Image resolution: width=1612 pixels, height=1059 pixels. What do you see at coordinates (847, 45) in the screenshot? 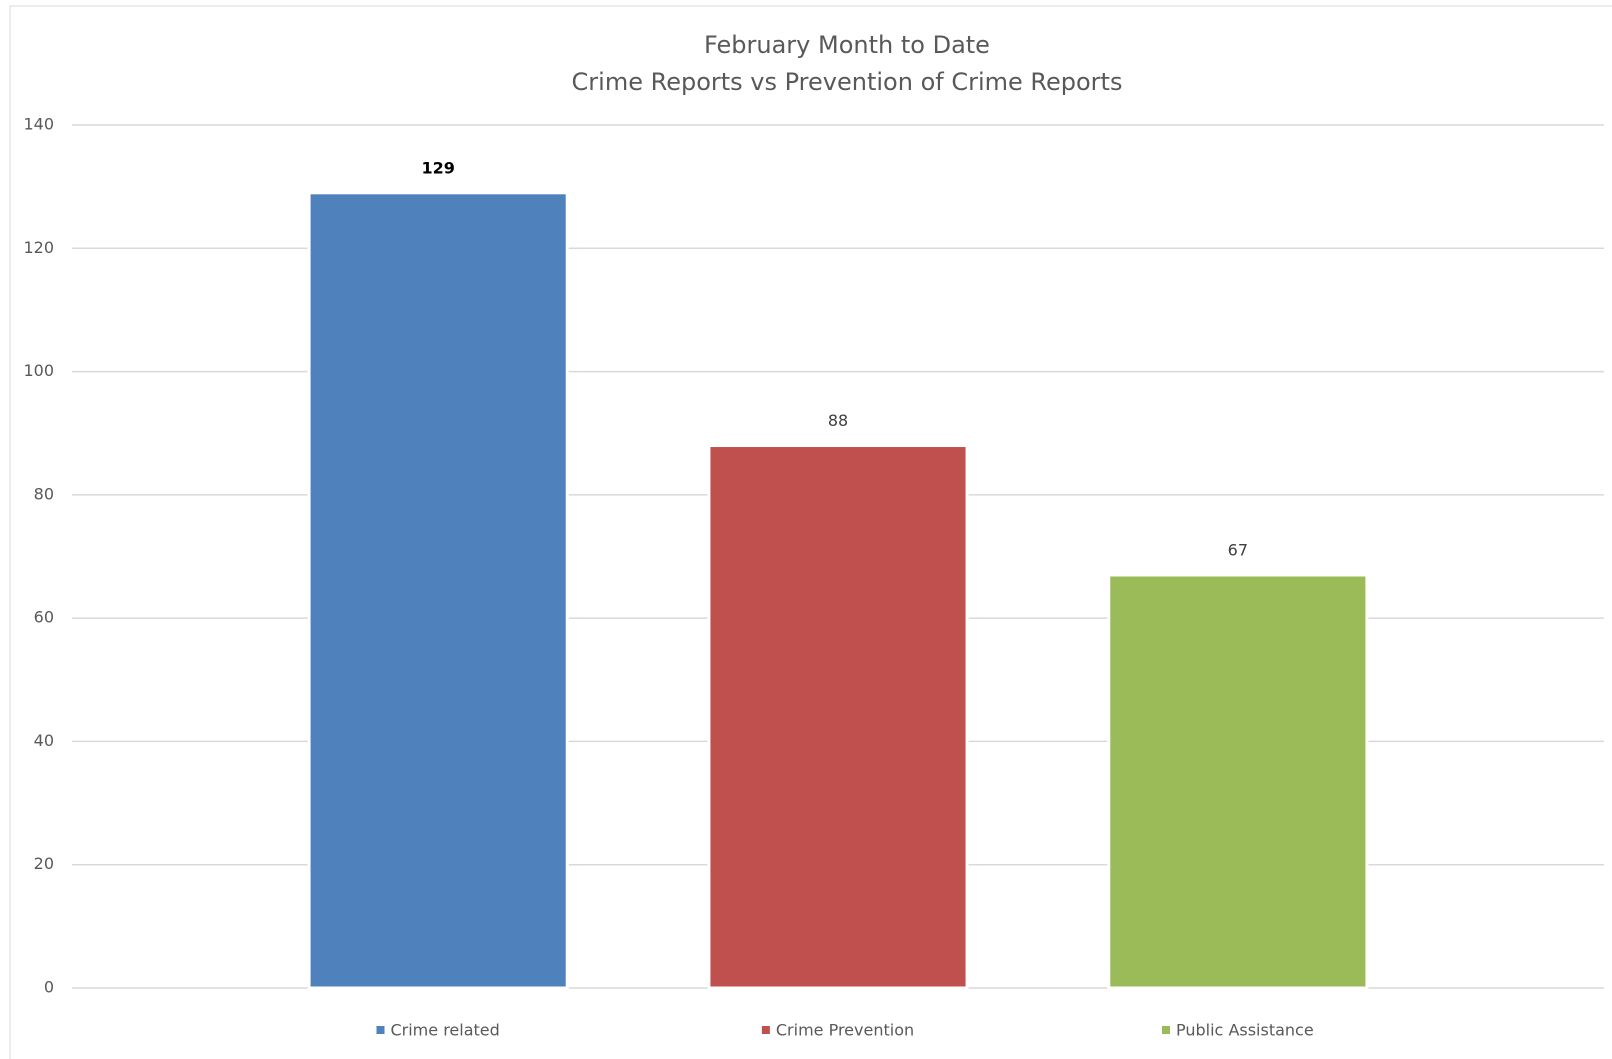
I see `chart-title: February Month to Date` at bounding box center [847, 45].